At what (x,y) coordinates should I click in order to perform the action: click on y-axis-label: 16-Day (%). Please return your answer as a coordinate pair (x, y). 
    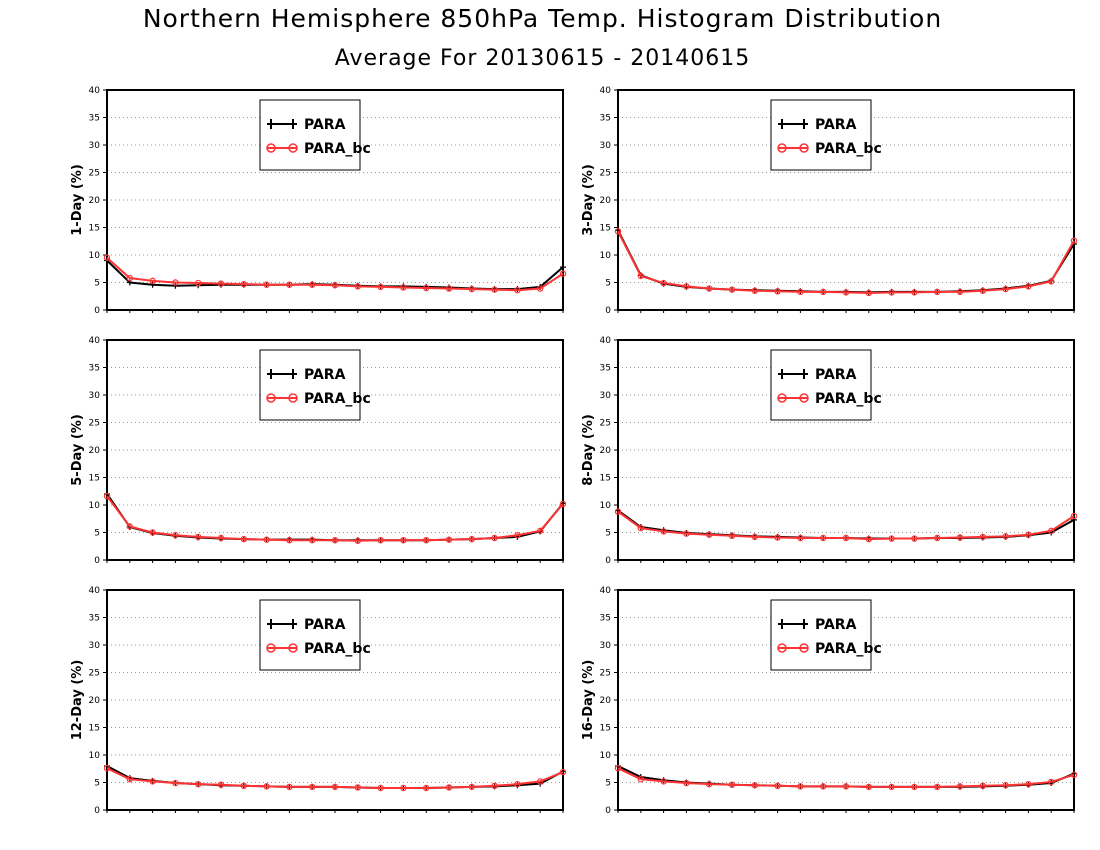
    Looking at the image, I should click on (588, 700).